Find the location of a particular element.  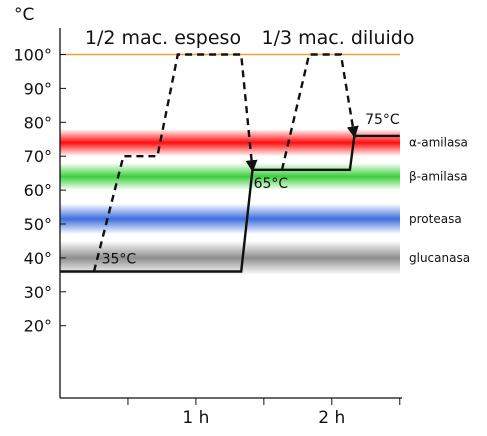

y-tick-label: 60° is located at coordinates (38, 190).